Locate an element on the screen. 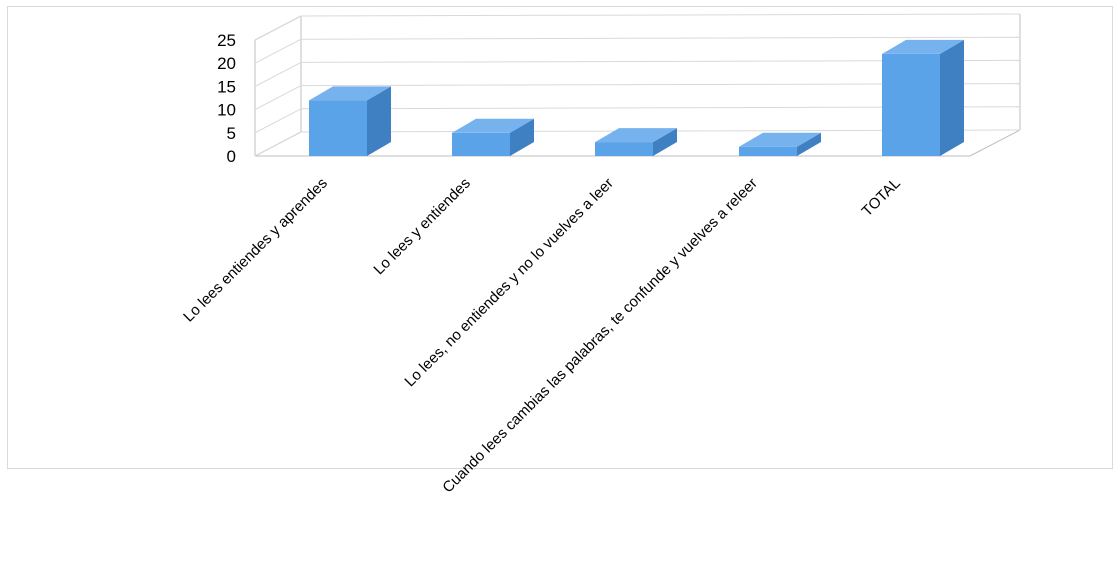  y-tick-label-2: 10 is located at coordinates (226, 110).